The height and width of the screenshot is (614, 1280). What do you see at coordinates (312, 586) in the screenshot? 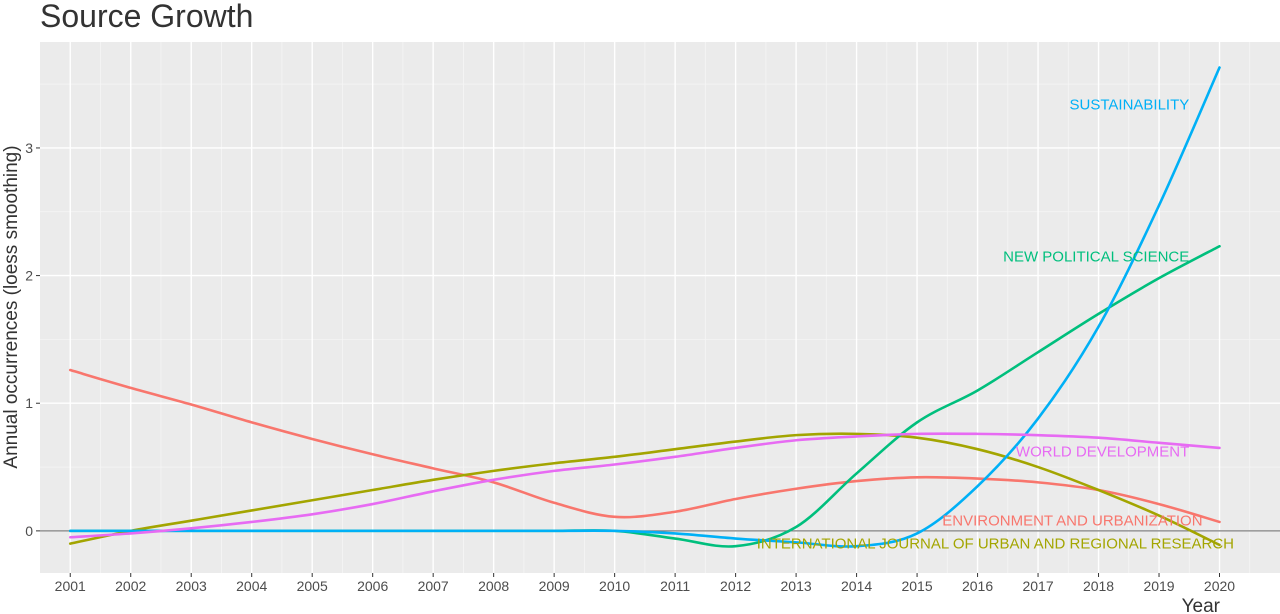
I see `x-tick-label: 2005` at bounding box center [312, 586].